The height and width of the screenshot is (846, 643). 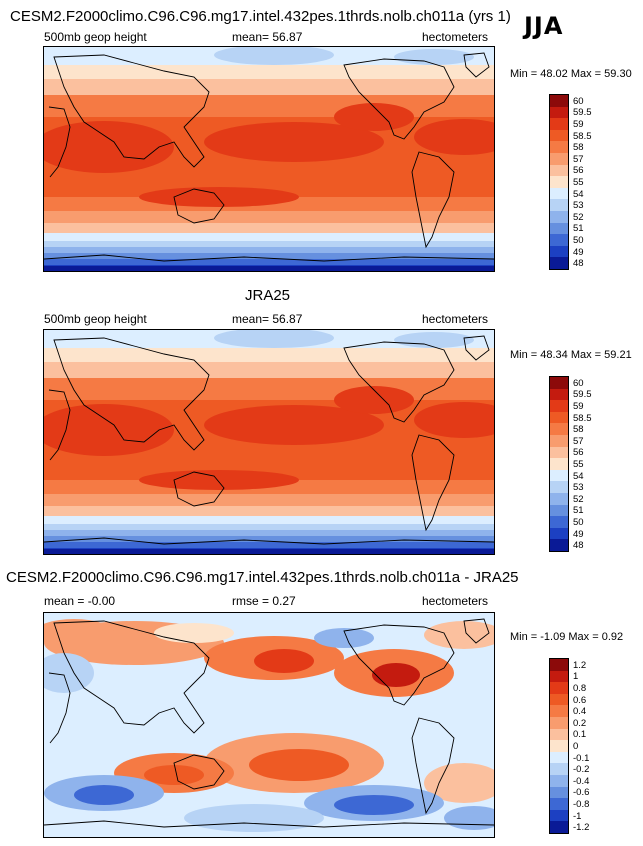 What do you see at coordinates (264, 601) in the screenshot?
I see `panel3-rmse-label: rmse = 0.27` at bounding box center [264, 601].